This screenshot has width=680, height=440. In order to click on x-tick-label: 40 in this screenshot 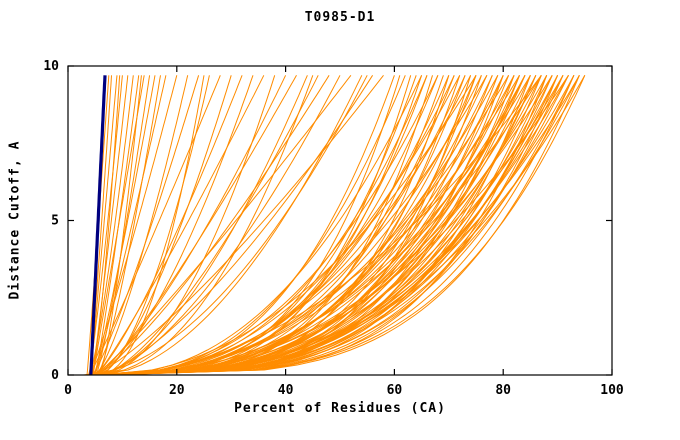, I will do `click(286, 390)`.